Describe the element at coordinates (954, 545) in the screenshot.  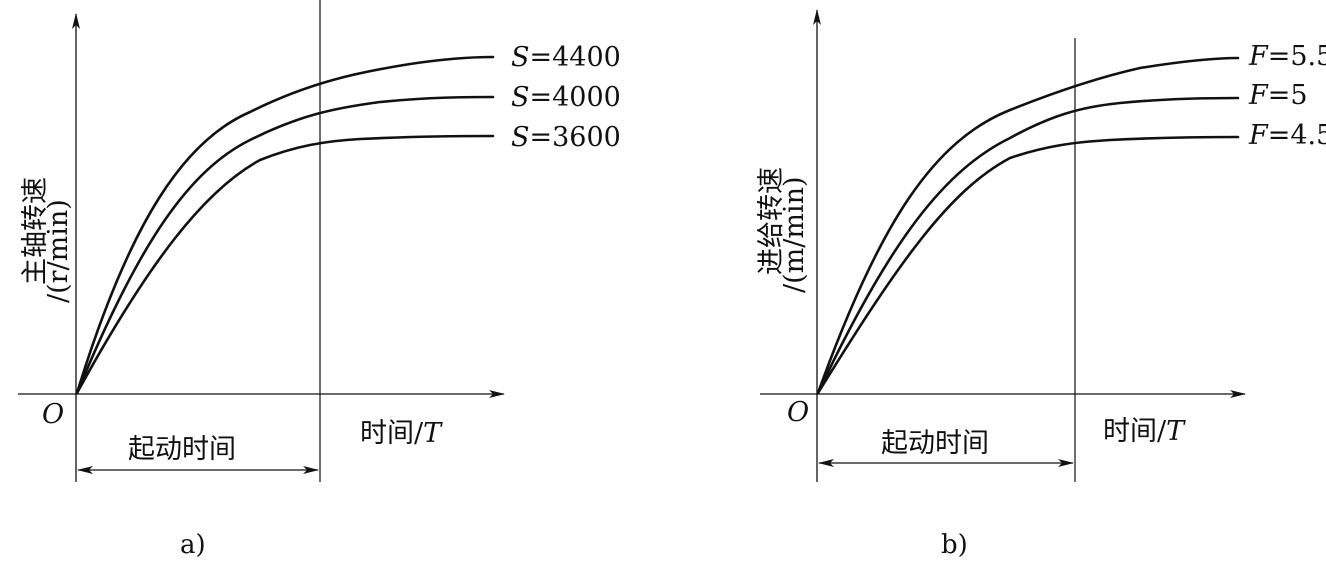
I see `panel-b-caption: b)` at that location.